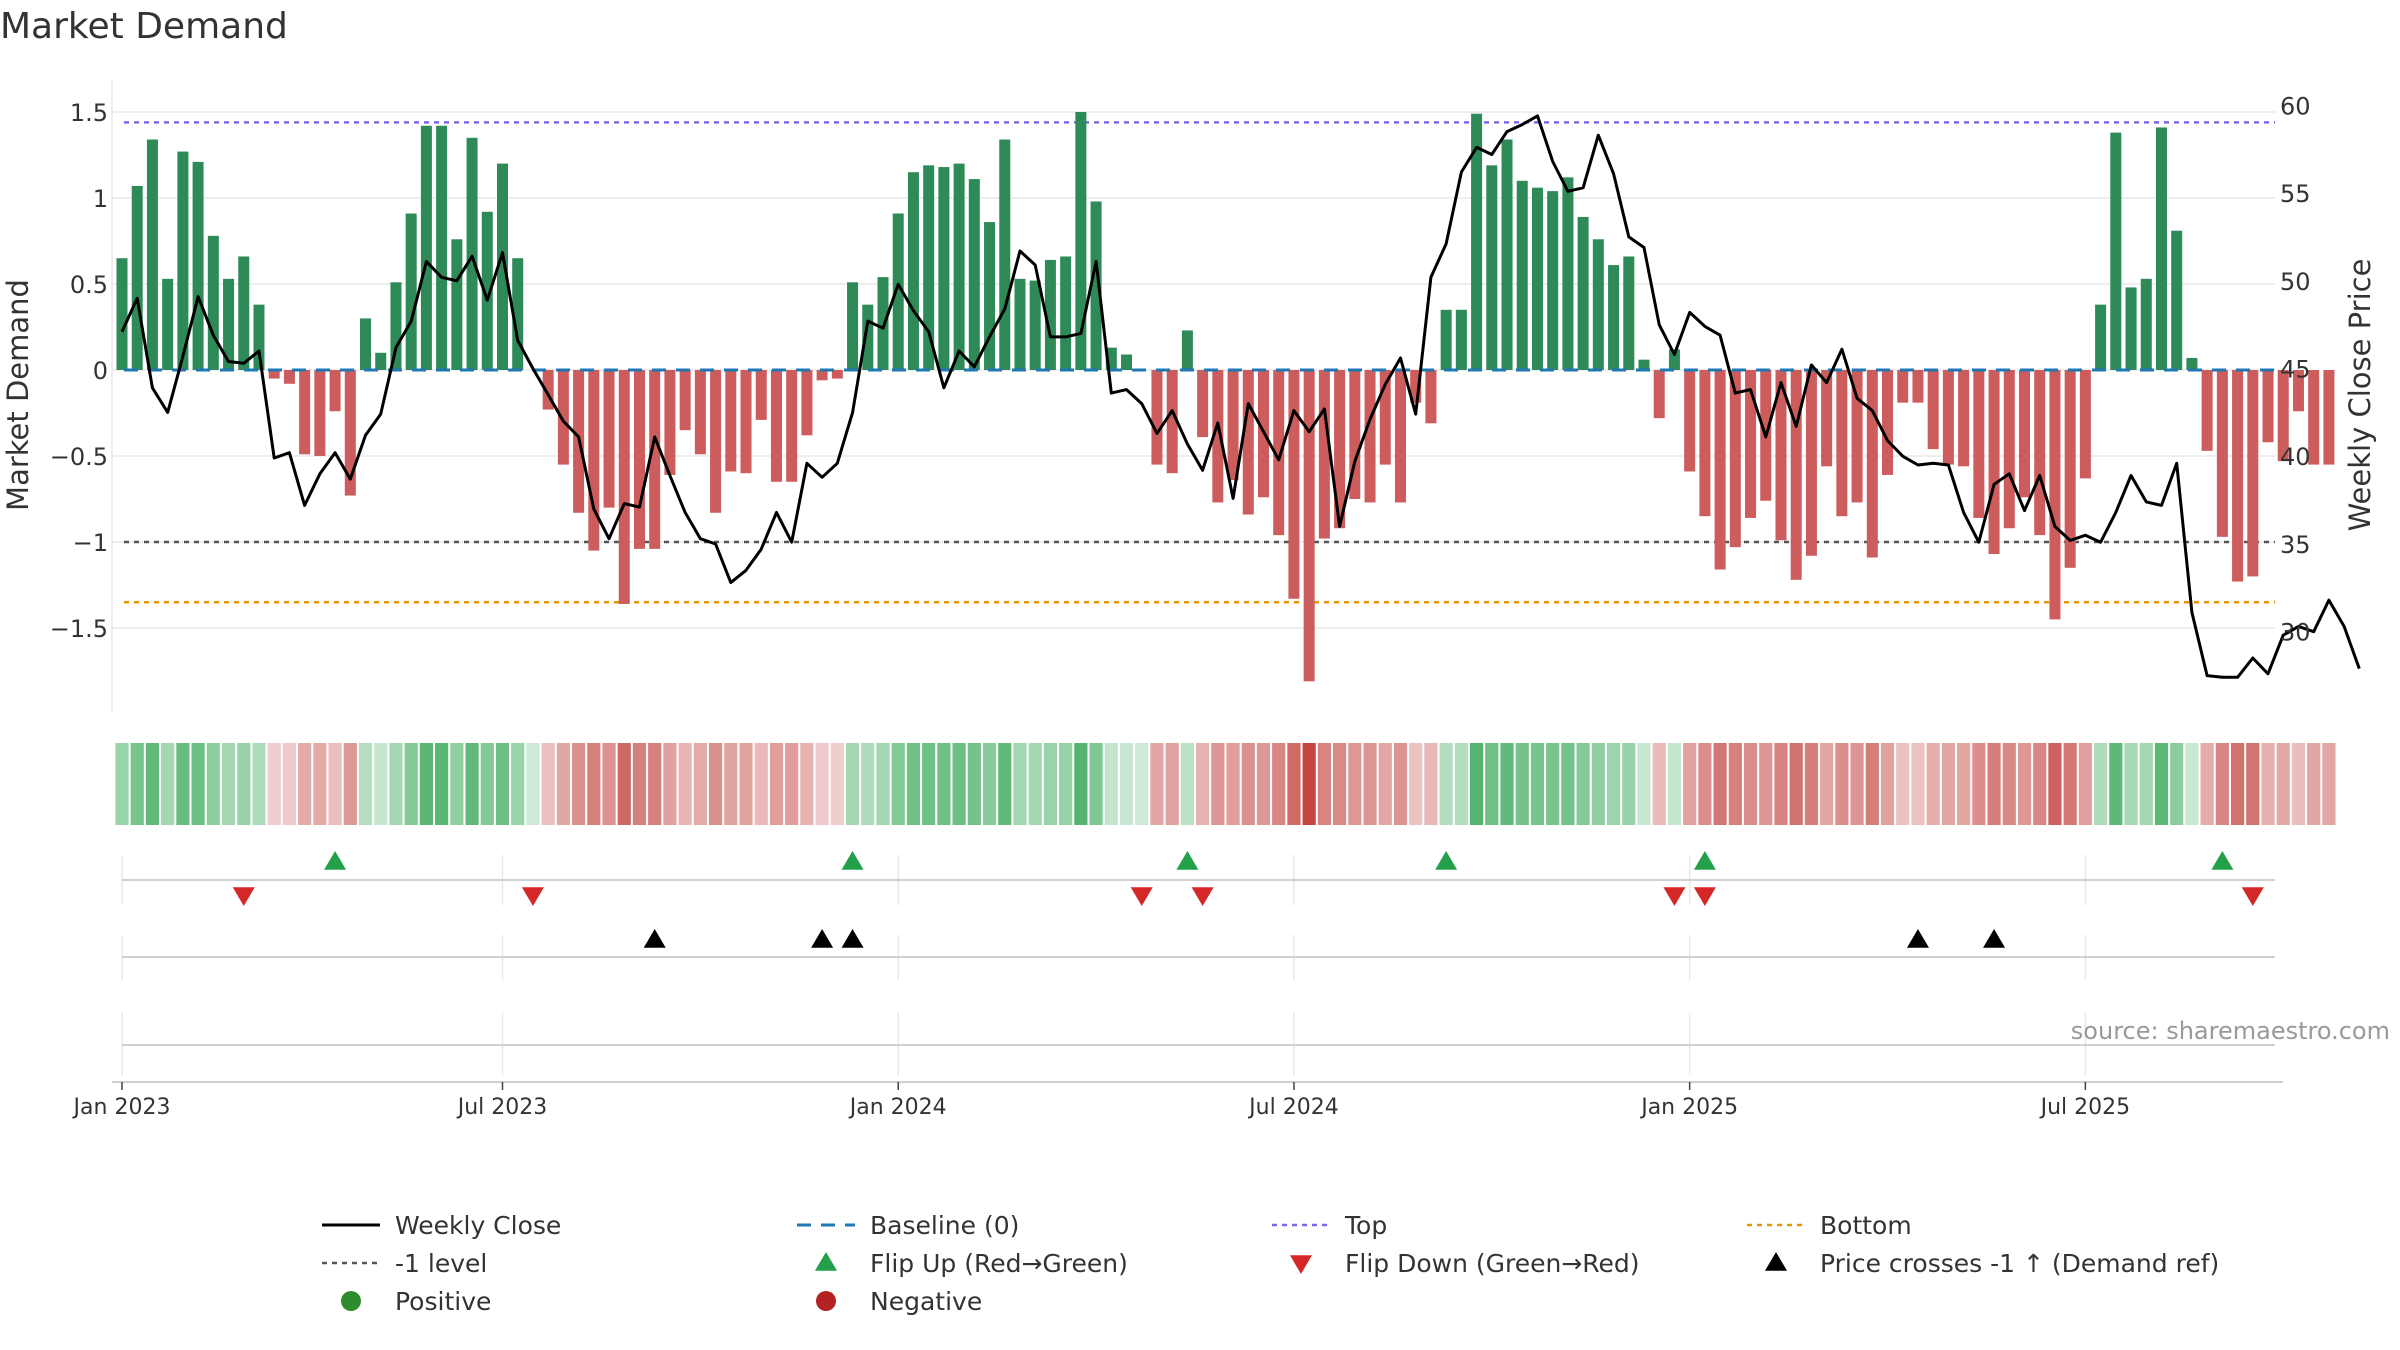 The height and width of the screenshot is (1350, 2400). I want to click on x-tick-label: Jul 2025, so click(2085, 1107).